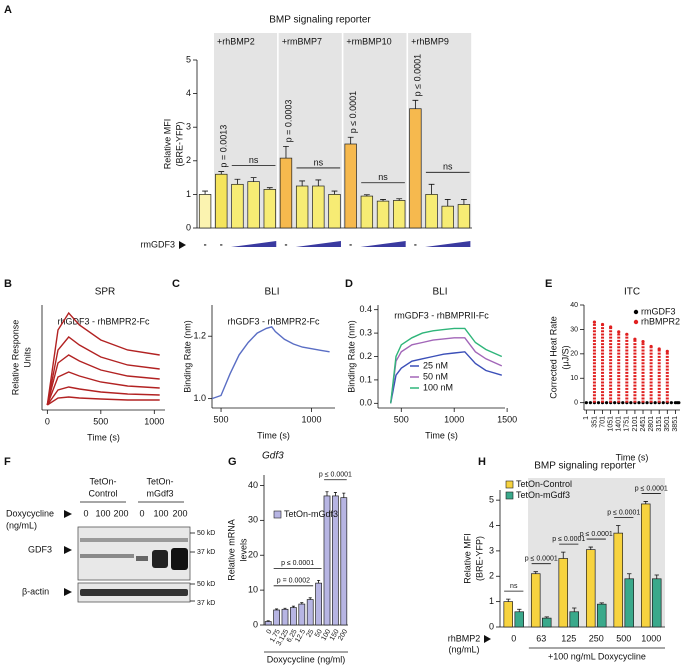  I want to click on x-tick-label: 351, so click(594, 422).